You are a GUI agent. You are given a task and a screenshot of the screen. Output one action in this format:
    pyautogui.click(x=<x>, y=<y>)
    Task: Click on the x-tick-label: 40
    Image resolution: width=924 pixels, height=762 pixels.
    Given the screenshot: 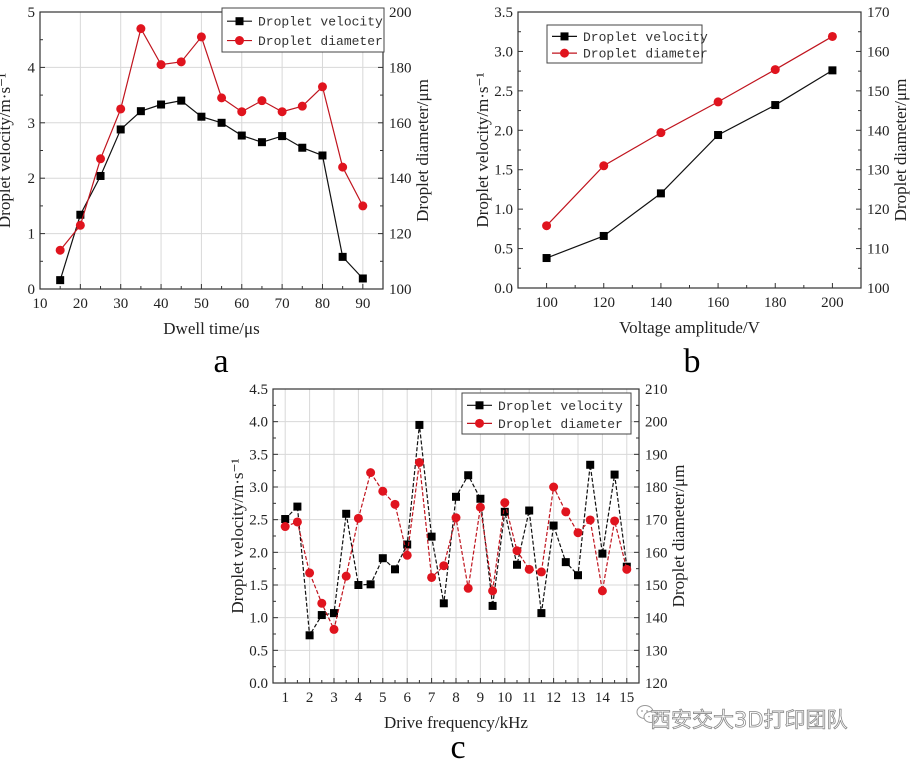 What is the action you would take?
    pyautogui.click(x=161, y=304)
    